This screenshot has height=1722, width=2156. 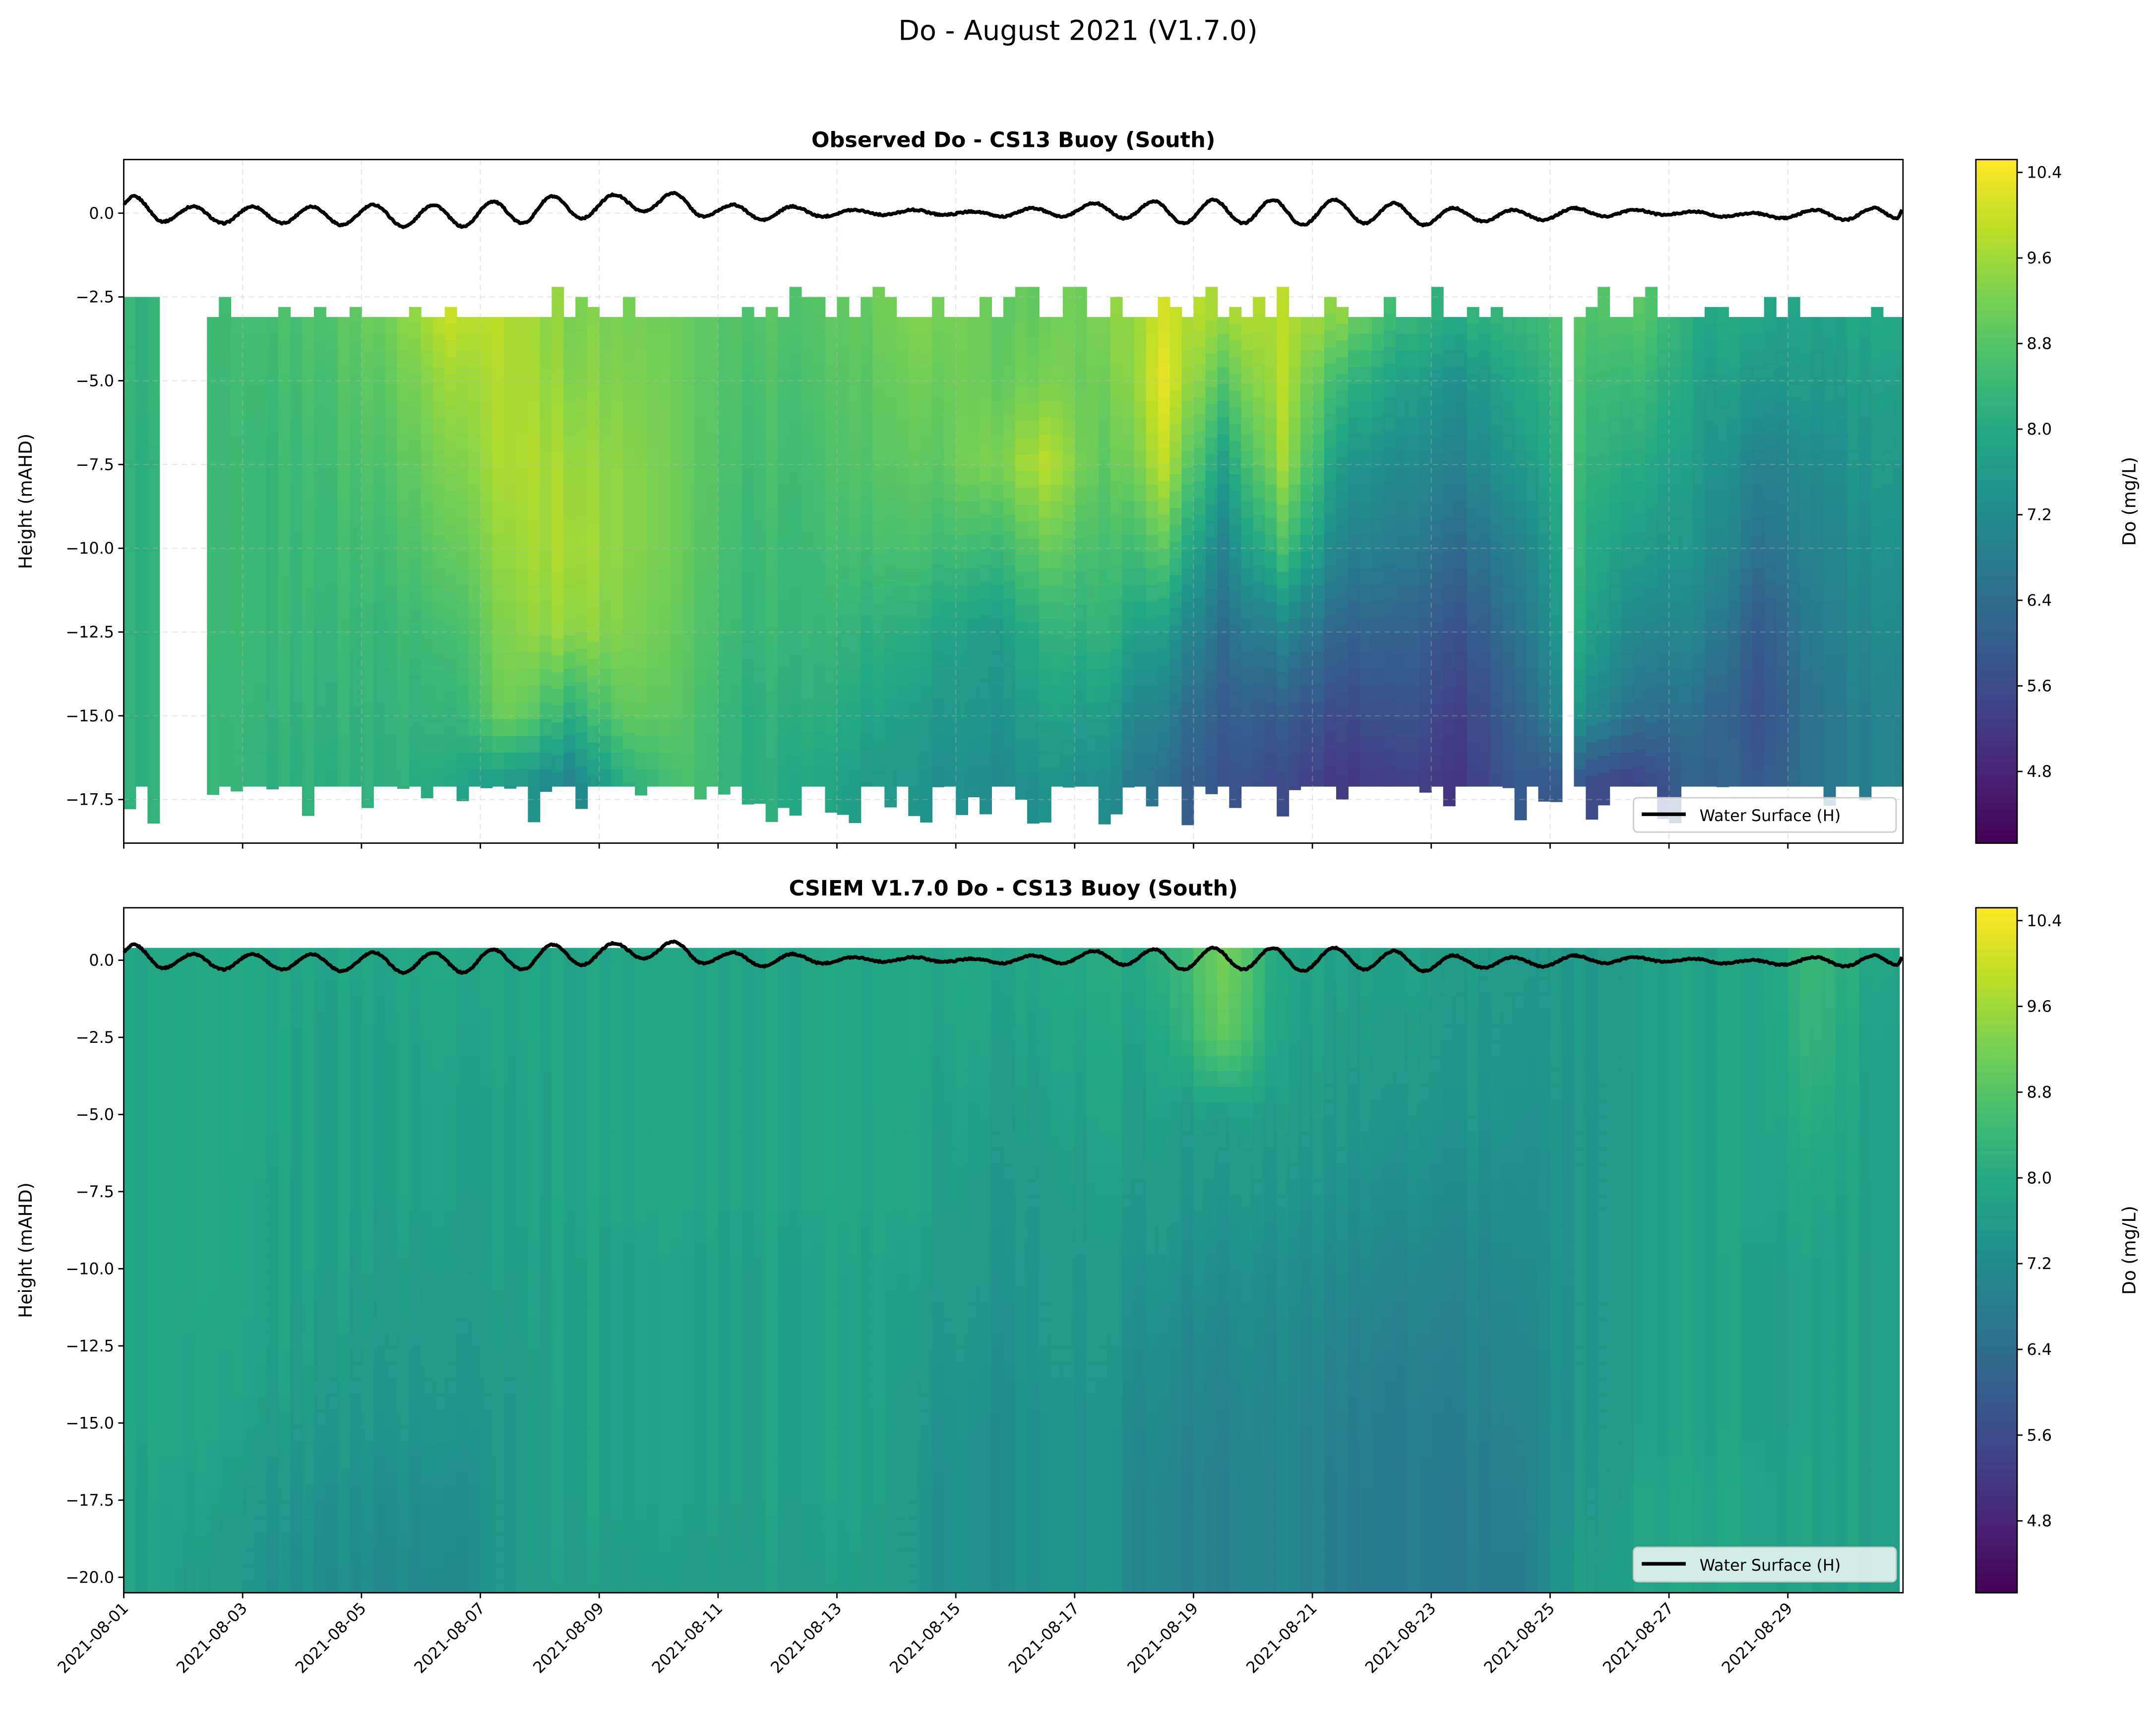 I want to click on colorbar-segment, so click(x=1996, y=560).